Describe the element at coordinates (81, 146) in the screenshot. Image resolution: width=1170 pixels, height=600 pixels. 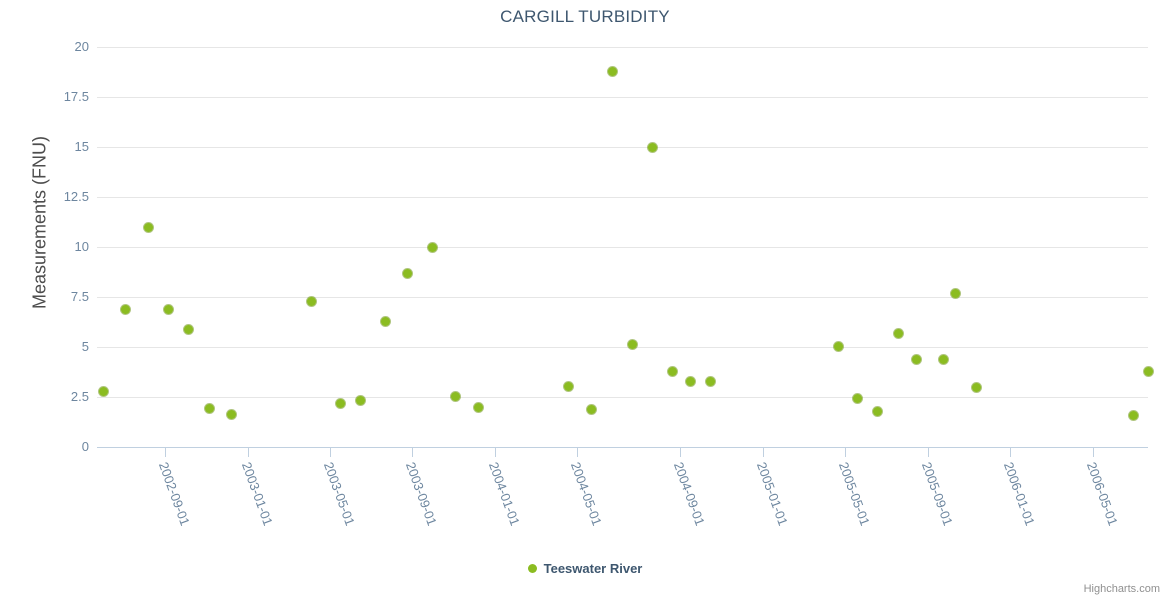
I see `y-axis-tick-label: 15` at that location.